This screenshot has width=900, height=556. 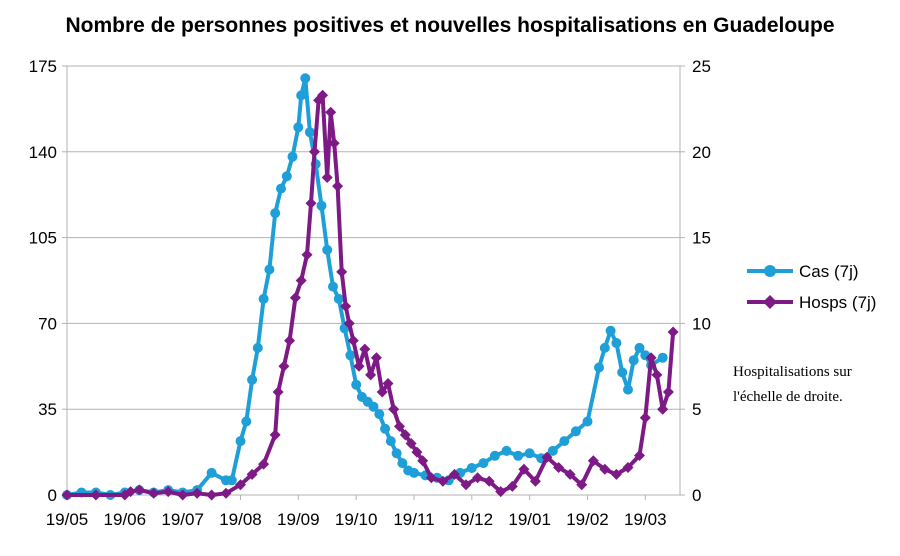 I want to click on right-y-tick-labels: 0 5 10 15 20 25, so click(x=695, y=281).